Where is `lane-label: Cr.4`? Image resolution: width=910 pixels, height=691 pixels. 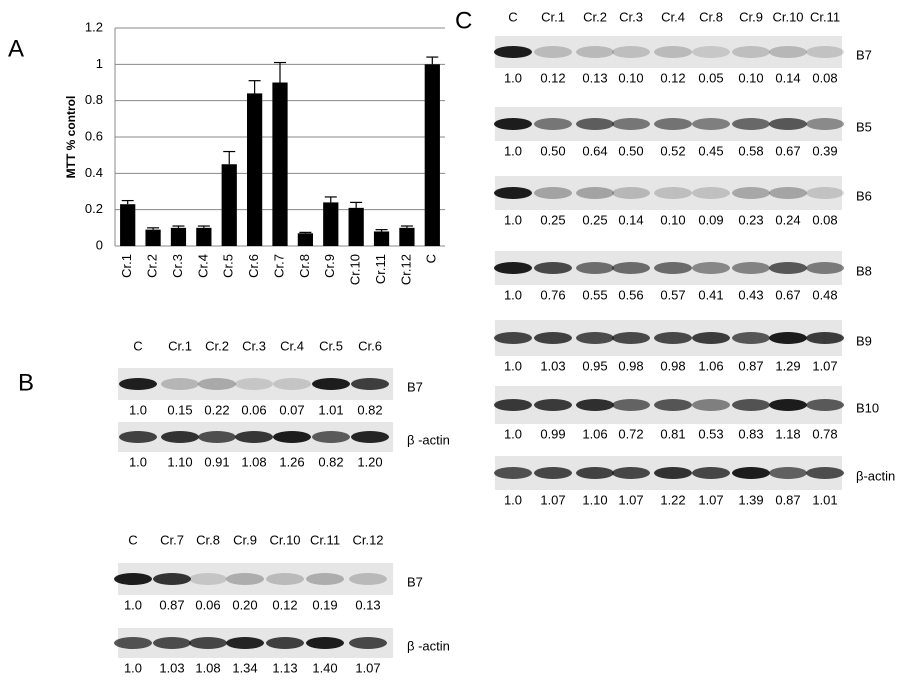
lane-label: Cr.4 is located at coordinates (673, 16).